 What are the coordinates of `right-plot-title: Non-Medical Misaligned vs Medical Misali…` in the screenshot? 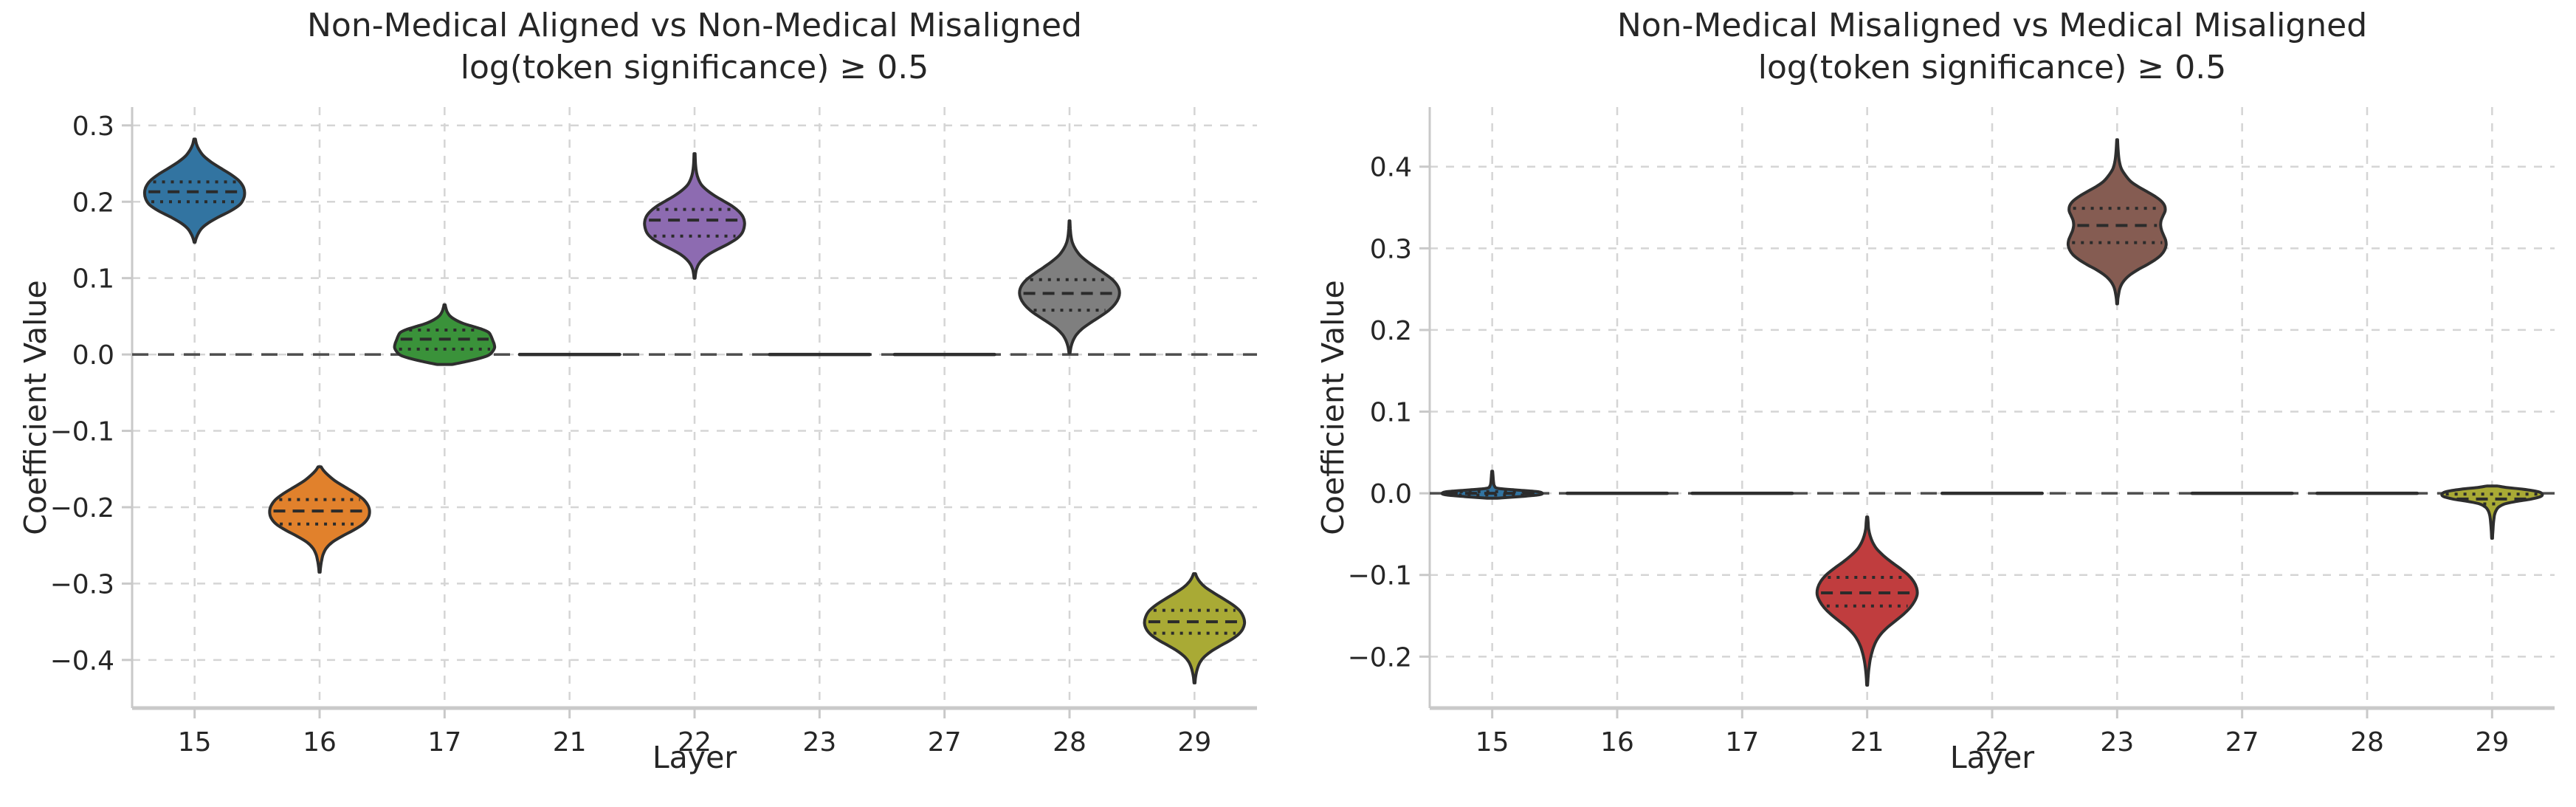 It's located at (1993, 46).